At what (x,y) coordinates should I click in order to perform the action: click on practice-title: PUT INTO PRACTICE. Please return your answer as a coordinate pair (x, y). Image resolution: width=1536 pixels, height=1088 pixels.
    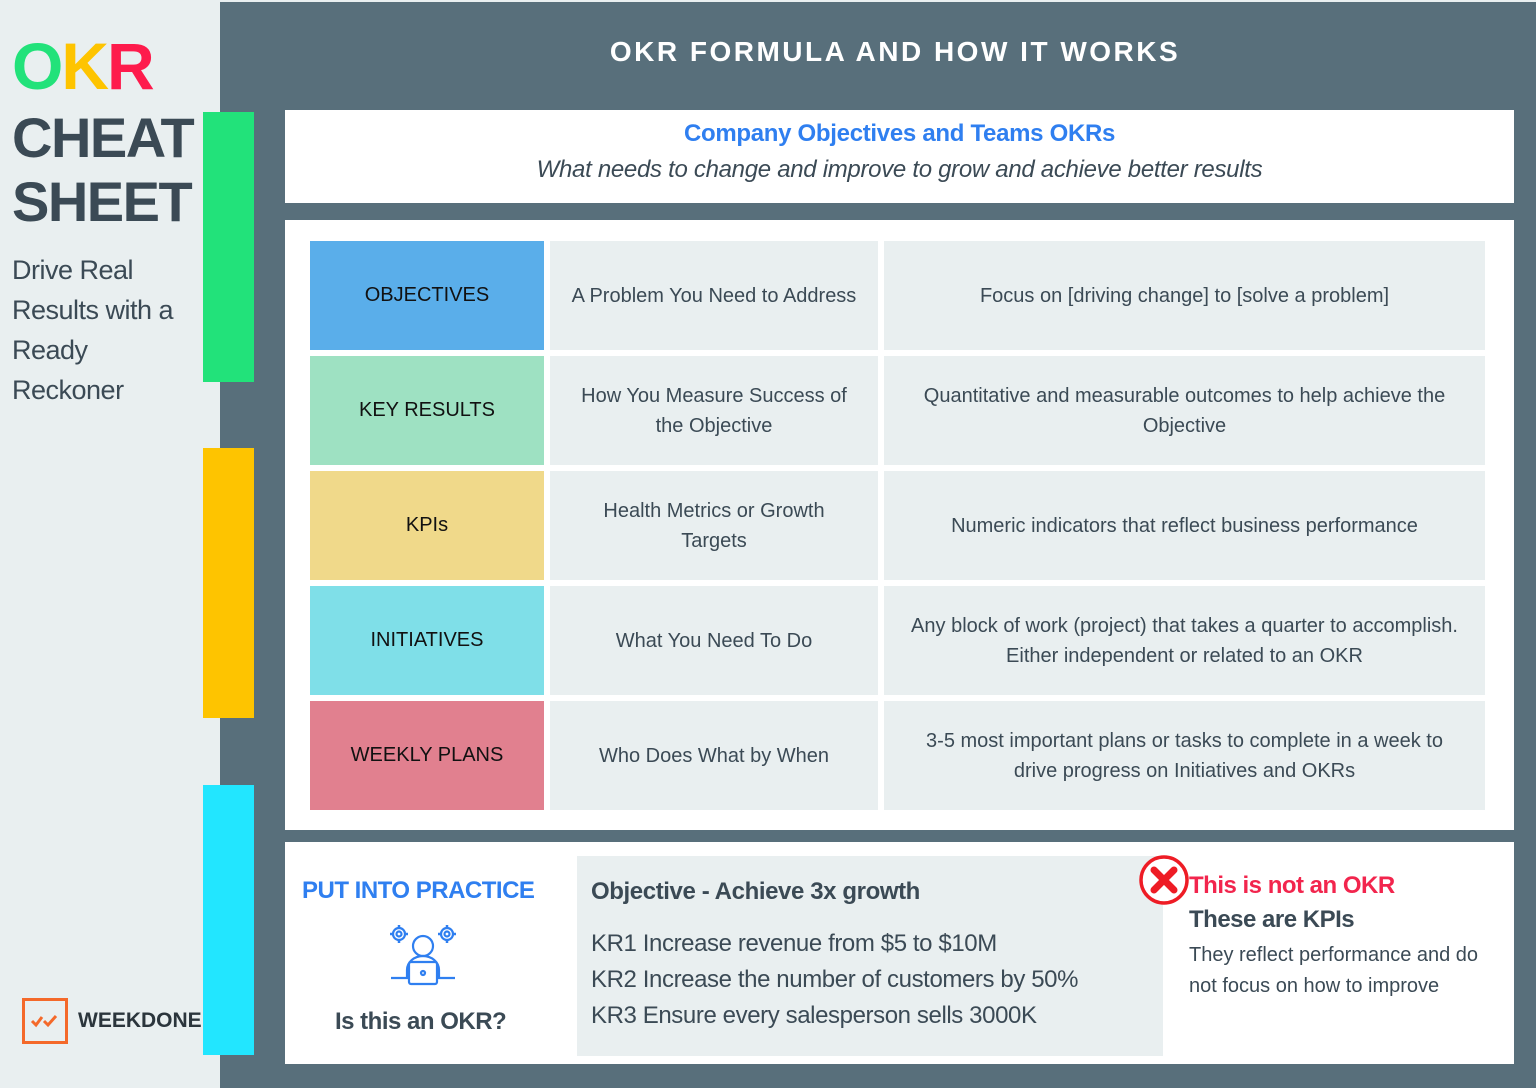
    Looking at the image, I should click on (418, 890).